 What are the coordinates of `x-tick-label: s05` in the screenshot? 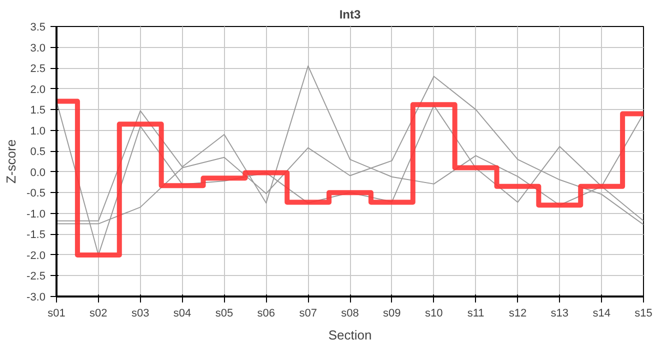 It's located at (224, 314).